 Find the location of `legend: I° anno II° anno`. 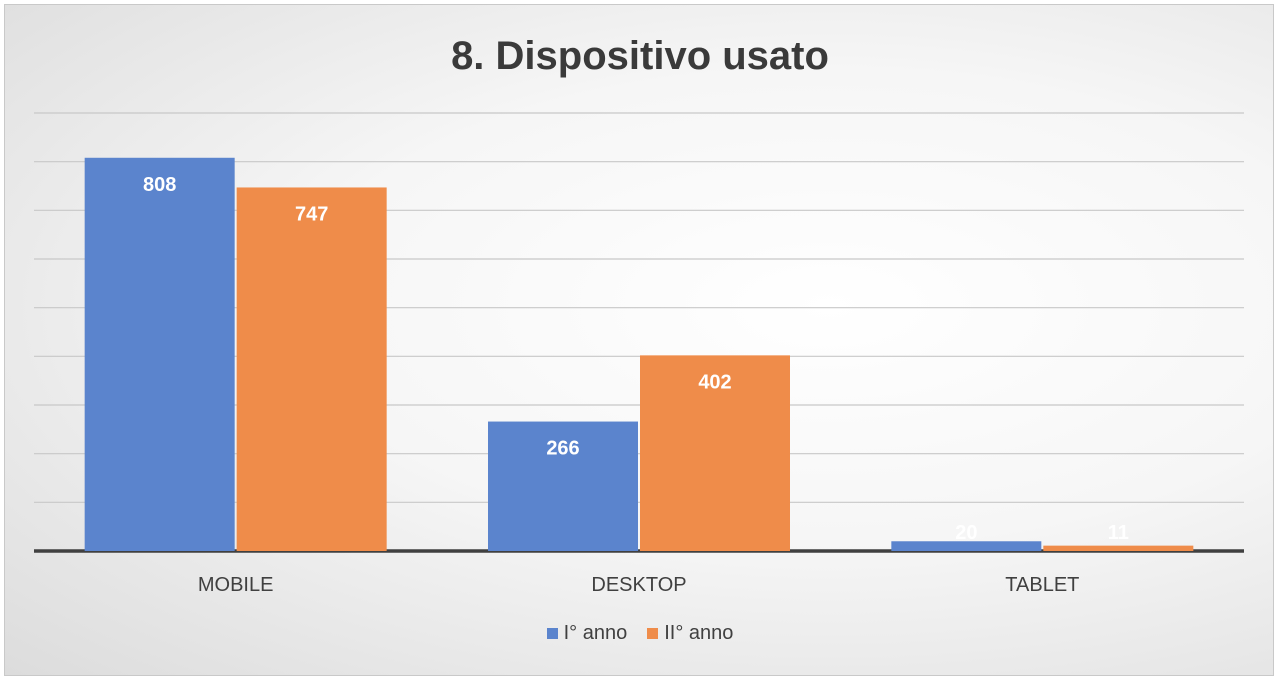

legend: I° anno II° anno is located at coordinates (640, 633).